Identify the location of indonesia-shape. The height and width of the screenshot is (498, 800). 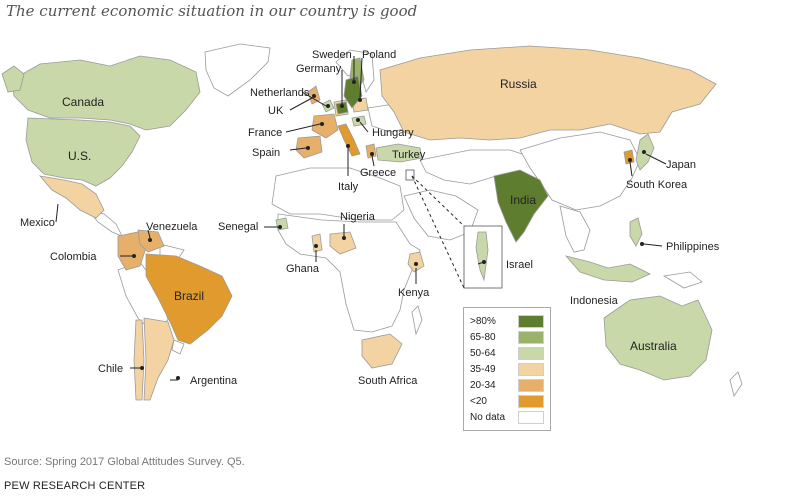
(607, 269).